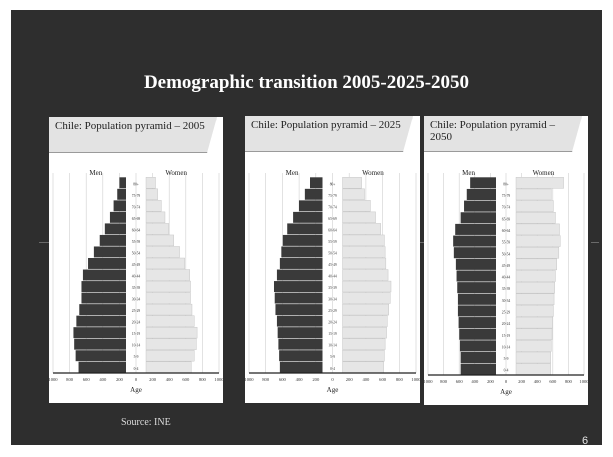  What do you see at coordinates (136, 277) in the screenshot?
I see `age-group-label: 40-44` at bounding box center [136, 277].